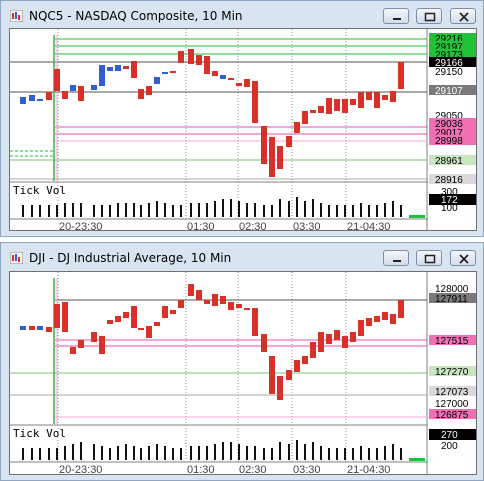 This screenshot has width=484, height=481. Describe the element at coordinates (449, 435) in the screenshot. I see `volume-axis-label: 270` at that location.